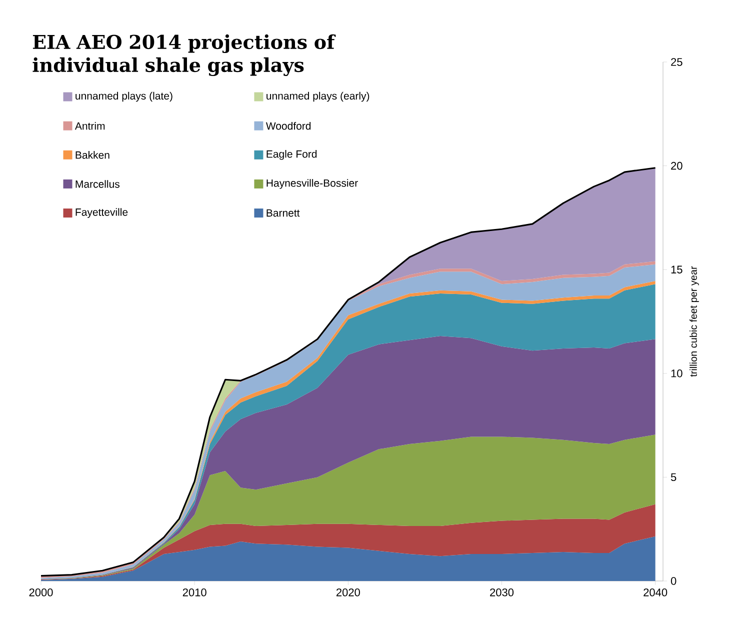 The height and width of the screenshot is (618, 736). What do you see at coordinates (502, 592) in the screenshot?
I see `x-tick-label: 2030` at bounding box center [502, 592].